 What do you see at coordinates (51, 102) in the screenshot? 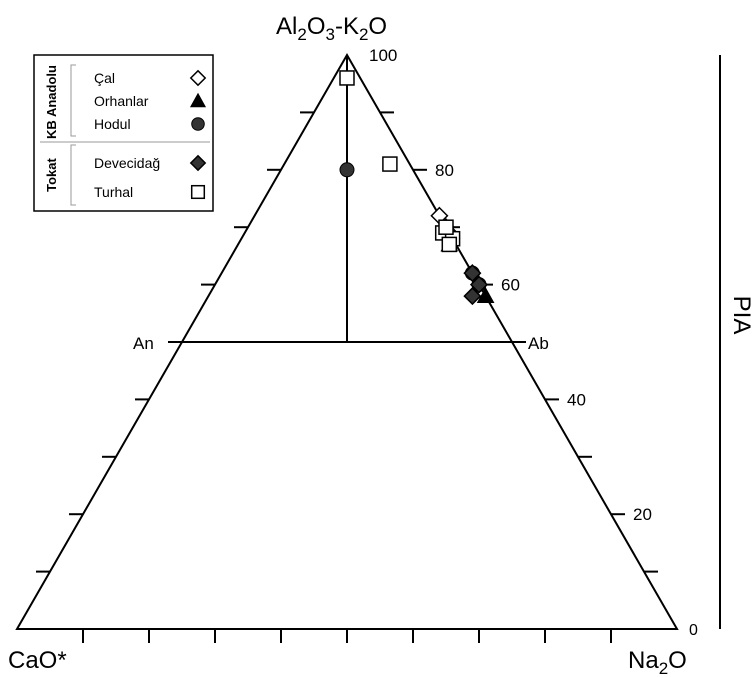
I see `legend-group-kb: KB Anadolu` at bounding box center [51, 102].